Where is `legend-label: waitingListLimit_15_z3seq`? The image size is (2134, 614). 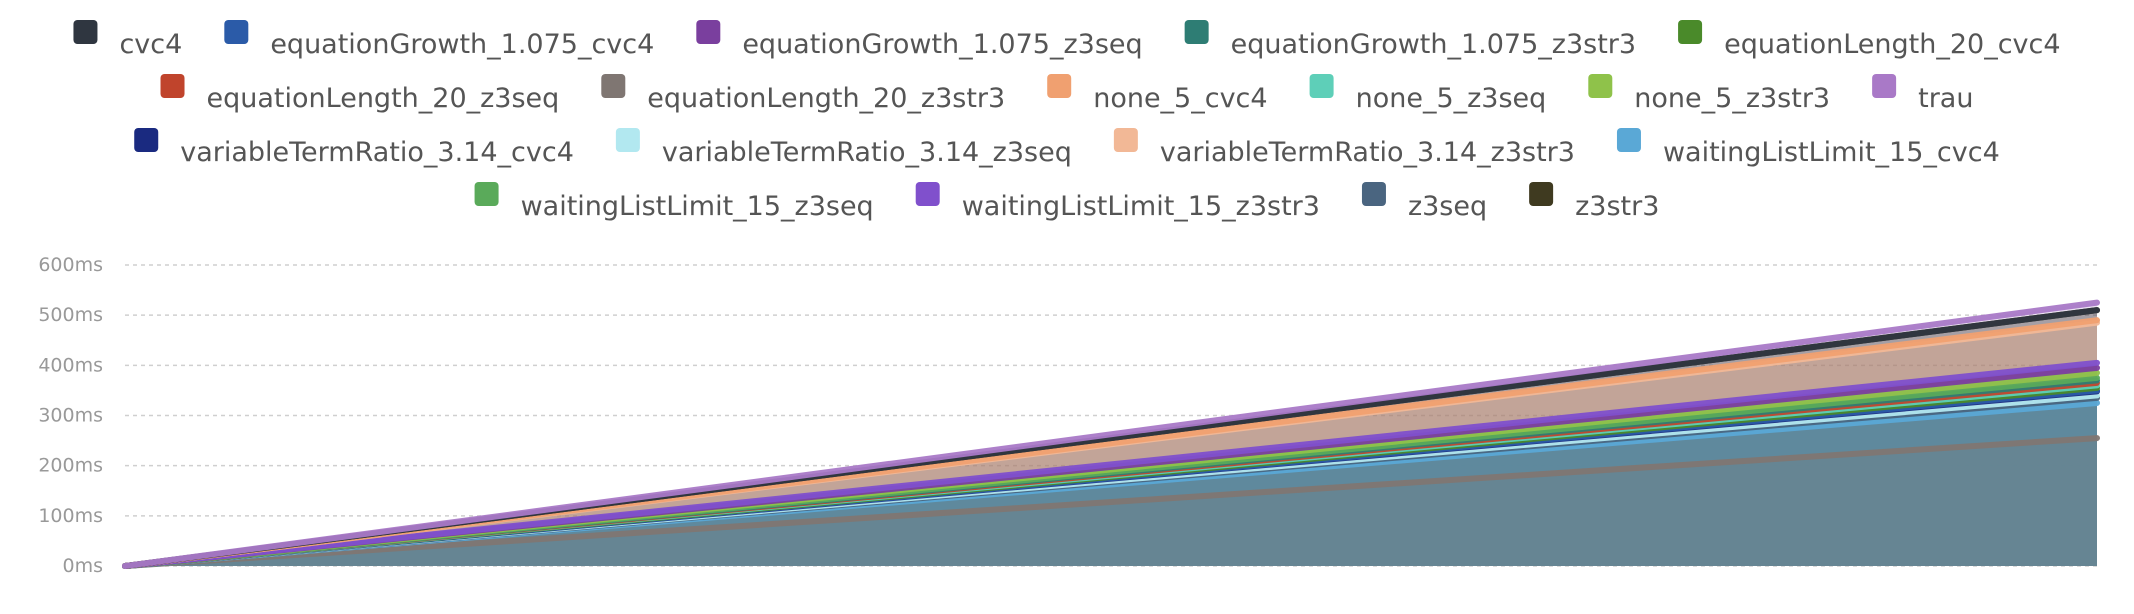
legend-label: waitingListLimit_15_z3seq is located at coordinates (697, 206).